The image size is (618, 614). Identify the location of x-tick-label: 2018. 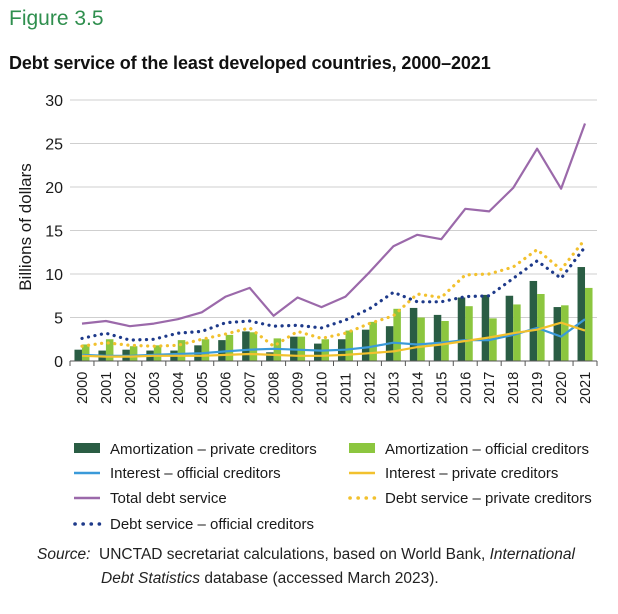
(514, 388).